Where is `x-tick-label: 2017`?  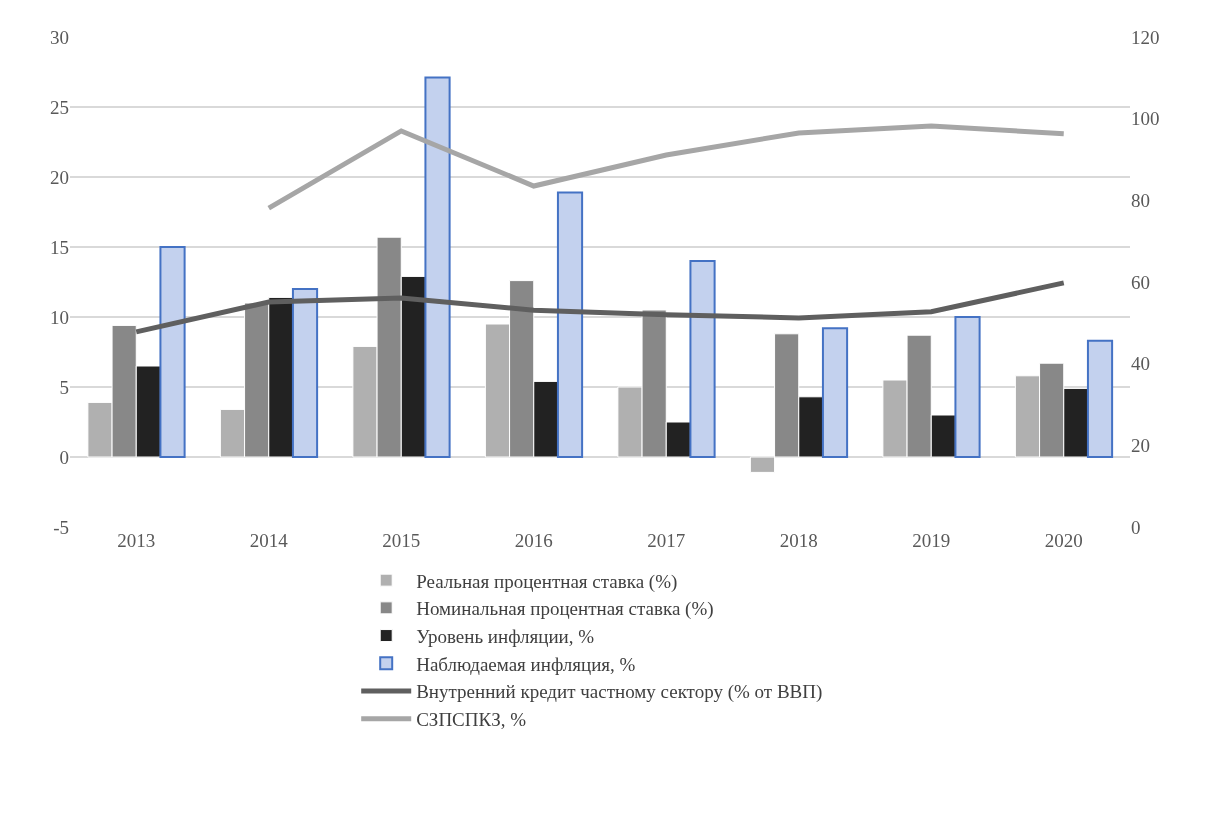
x-tick-label: 2017 is located at coordinates (666, 540).